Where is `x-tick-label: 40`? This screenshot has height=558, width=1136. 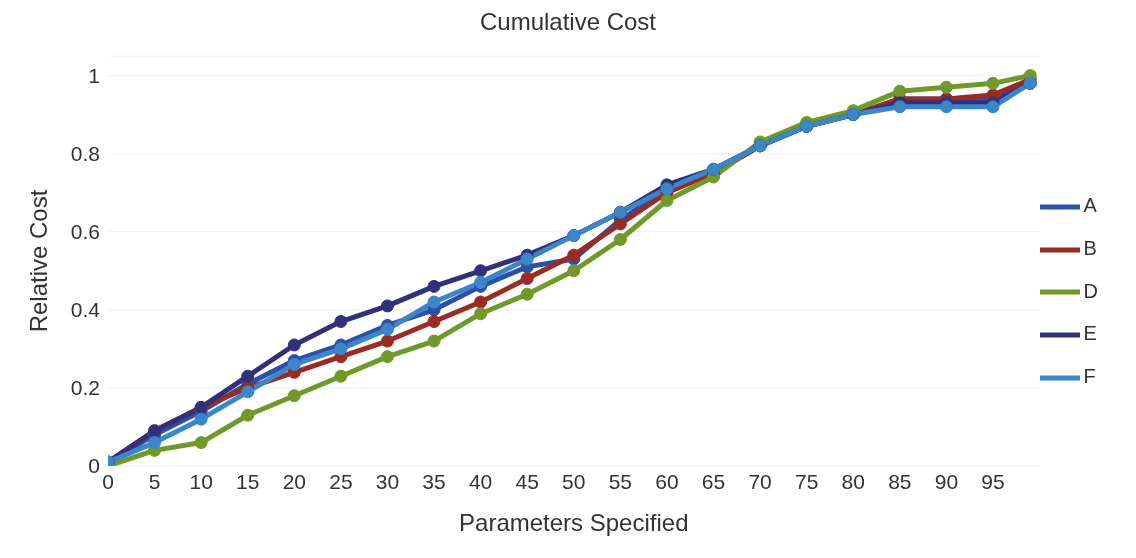 x-tick-label: 40 is located at coordinates (480, 481).